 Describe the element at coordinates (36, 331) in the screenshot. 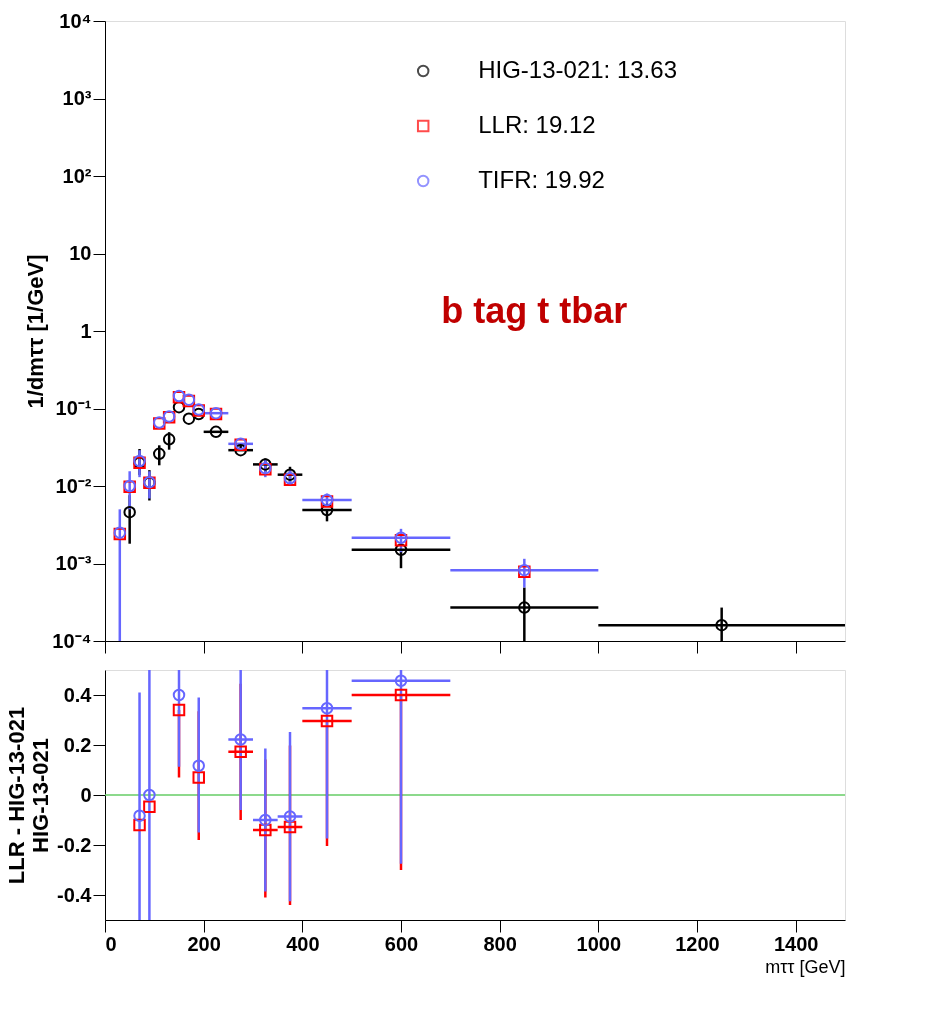

I see `y-axis-title: 1/dmττ [1/GeV]` at that location.